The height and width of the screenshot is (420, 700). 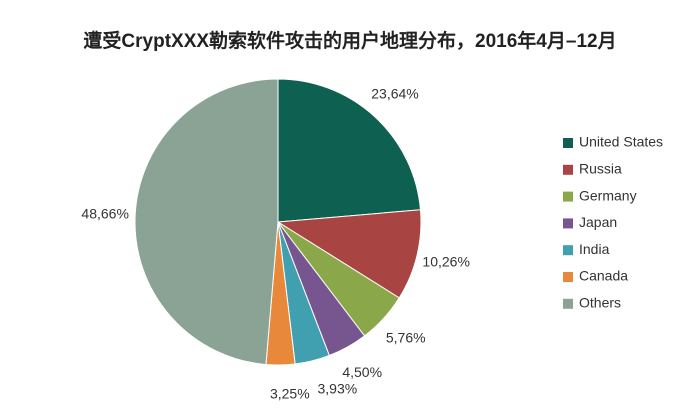 What do you see at coordinates (445, 261) in the screenshot?
I see `data-label: 10,26%` at bounding box center [445, 261].